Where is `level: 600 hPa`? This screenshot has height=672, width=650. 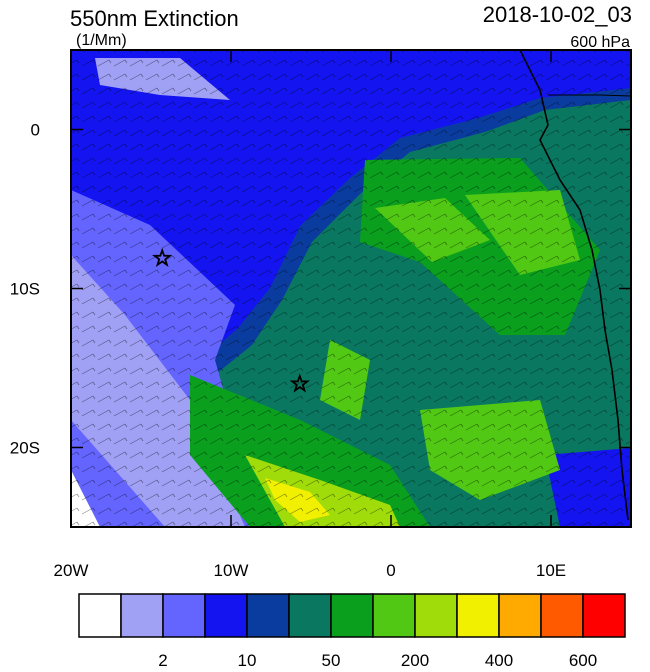 level: 600 hPa is located at coordinates (600, 42).